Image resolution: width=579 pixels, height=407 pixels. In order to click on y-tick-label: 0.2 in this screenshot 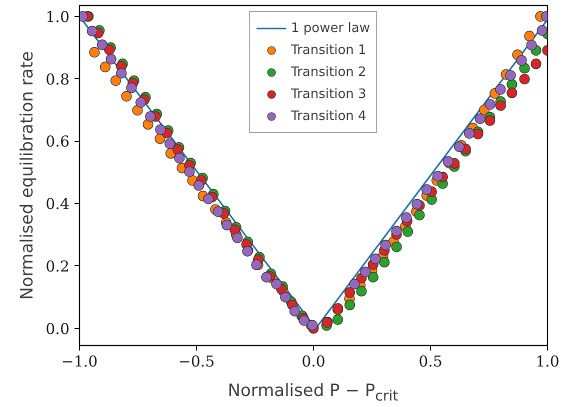, I will do `click(58, 266)`.